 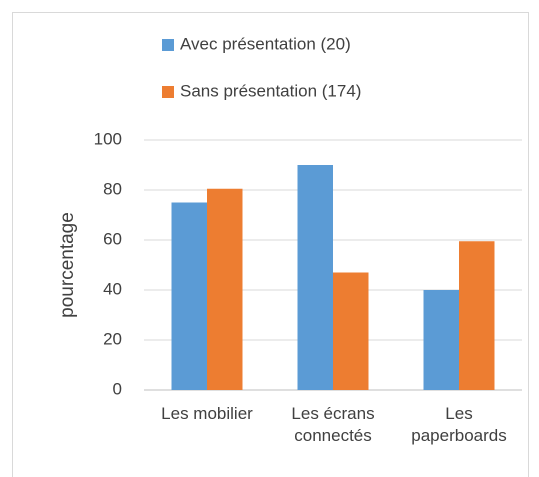 I want to click on y-tick-label: 60, so click(x=112, y=238).